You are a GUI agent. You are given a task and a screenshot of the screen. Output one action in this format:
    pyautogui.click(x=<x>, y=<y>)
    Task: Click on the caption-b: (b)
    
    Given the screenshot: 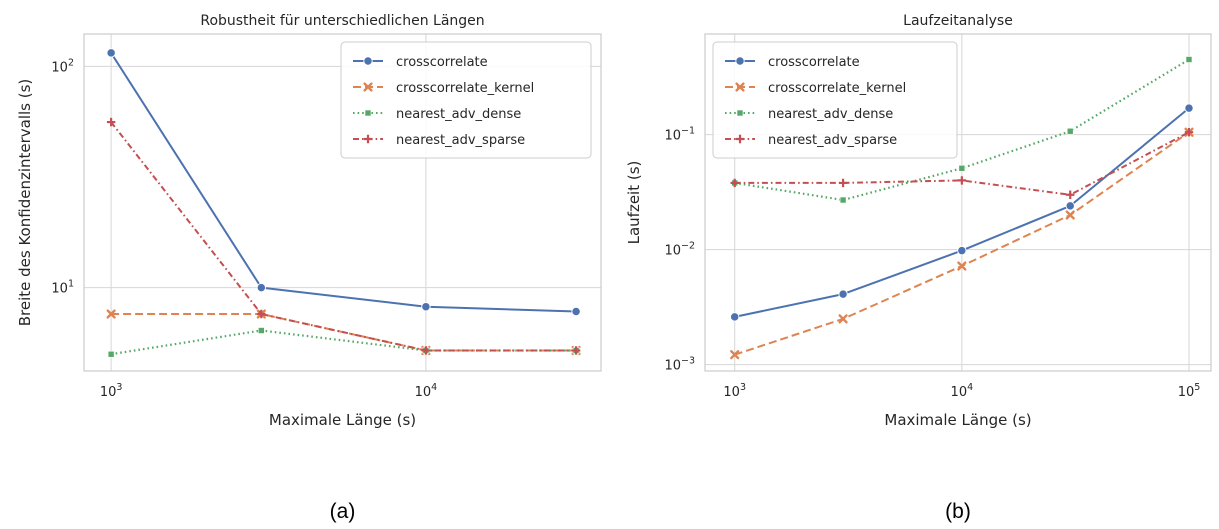 What is the action you would take?
    pyautogui.click(x=958, y=511)
    